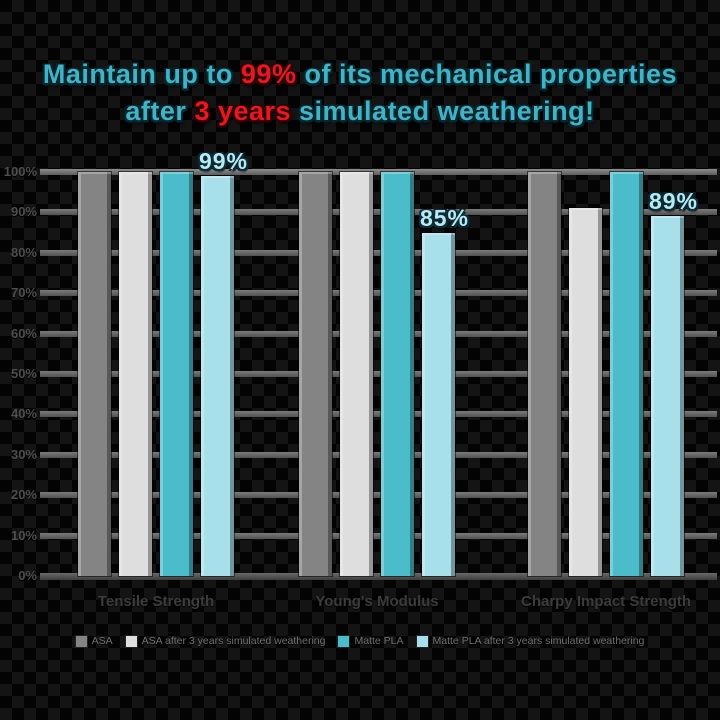  What do you see at coordinates (102, 641) in the screenshot?
I see `legend-label: ASA` at bounding box center [102, 641].